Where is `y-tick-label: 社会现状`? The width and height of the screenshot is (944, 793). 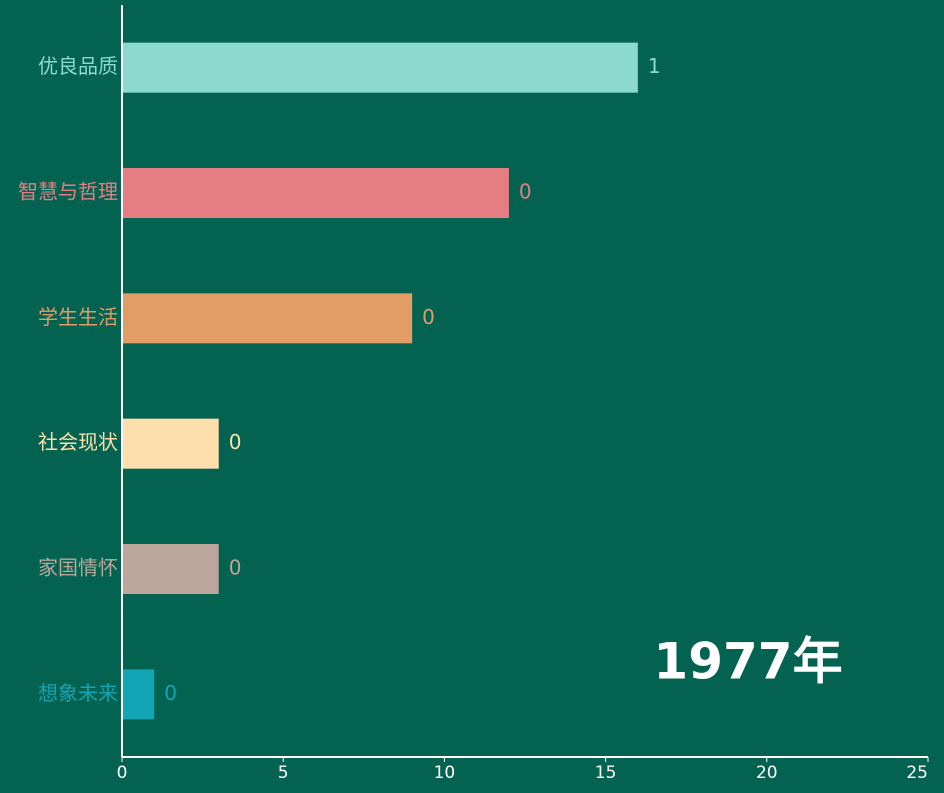 y-tick-label: 社会现状 is located at coordinates (78, 442).